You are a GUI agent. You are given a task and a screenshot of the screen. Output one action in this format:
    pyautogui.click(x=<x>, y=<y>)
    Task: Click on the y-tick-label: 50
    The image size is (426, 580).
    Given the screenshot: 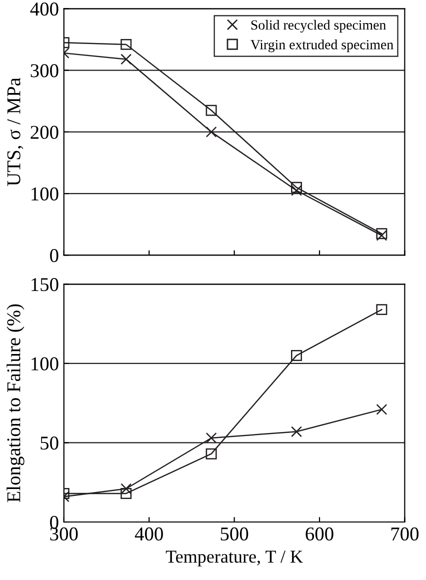 What is the action you would take?
    pyautogui.click(x=49, y=443)
    